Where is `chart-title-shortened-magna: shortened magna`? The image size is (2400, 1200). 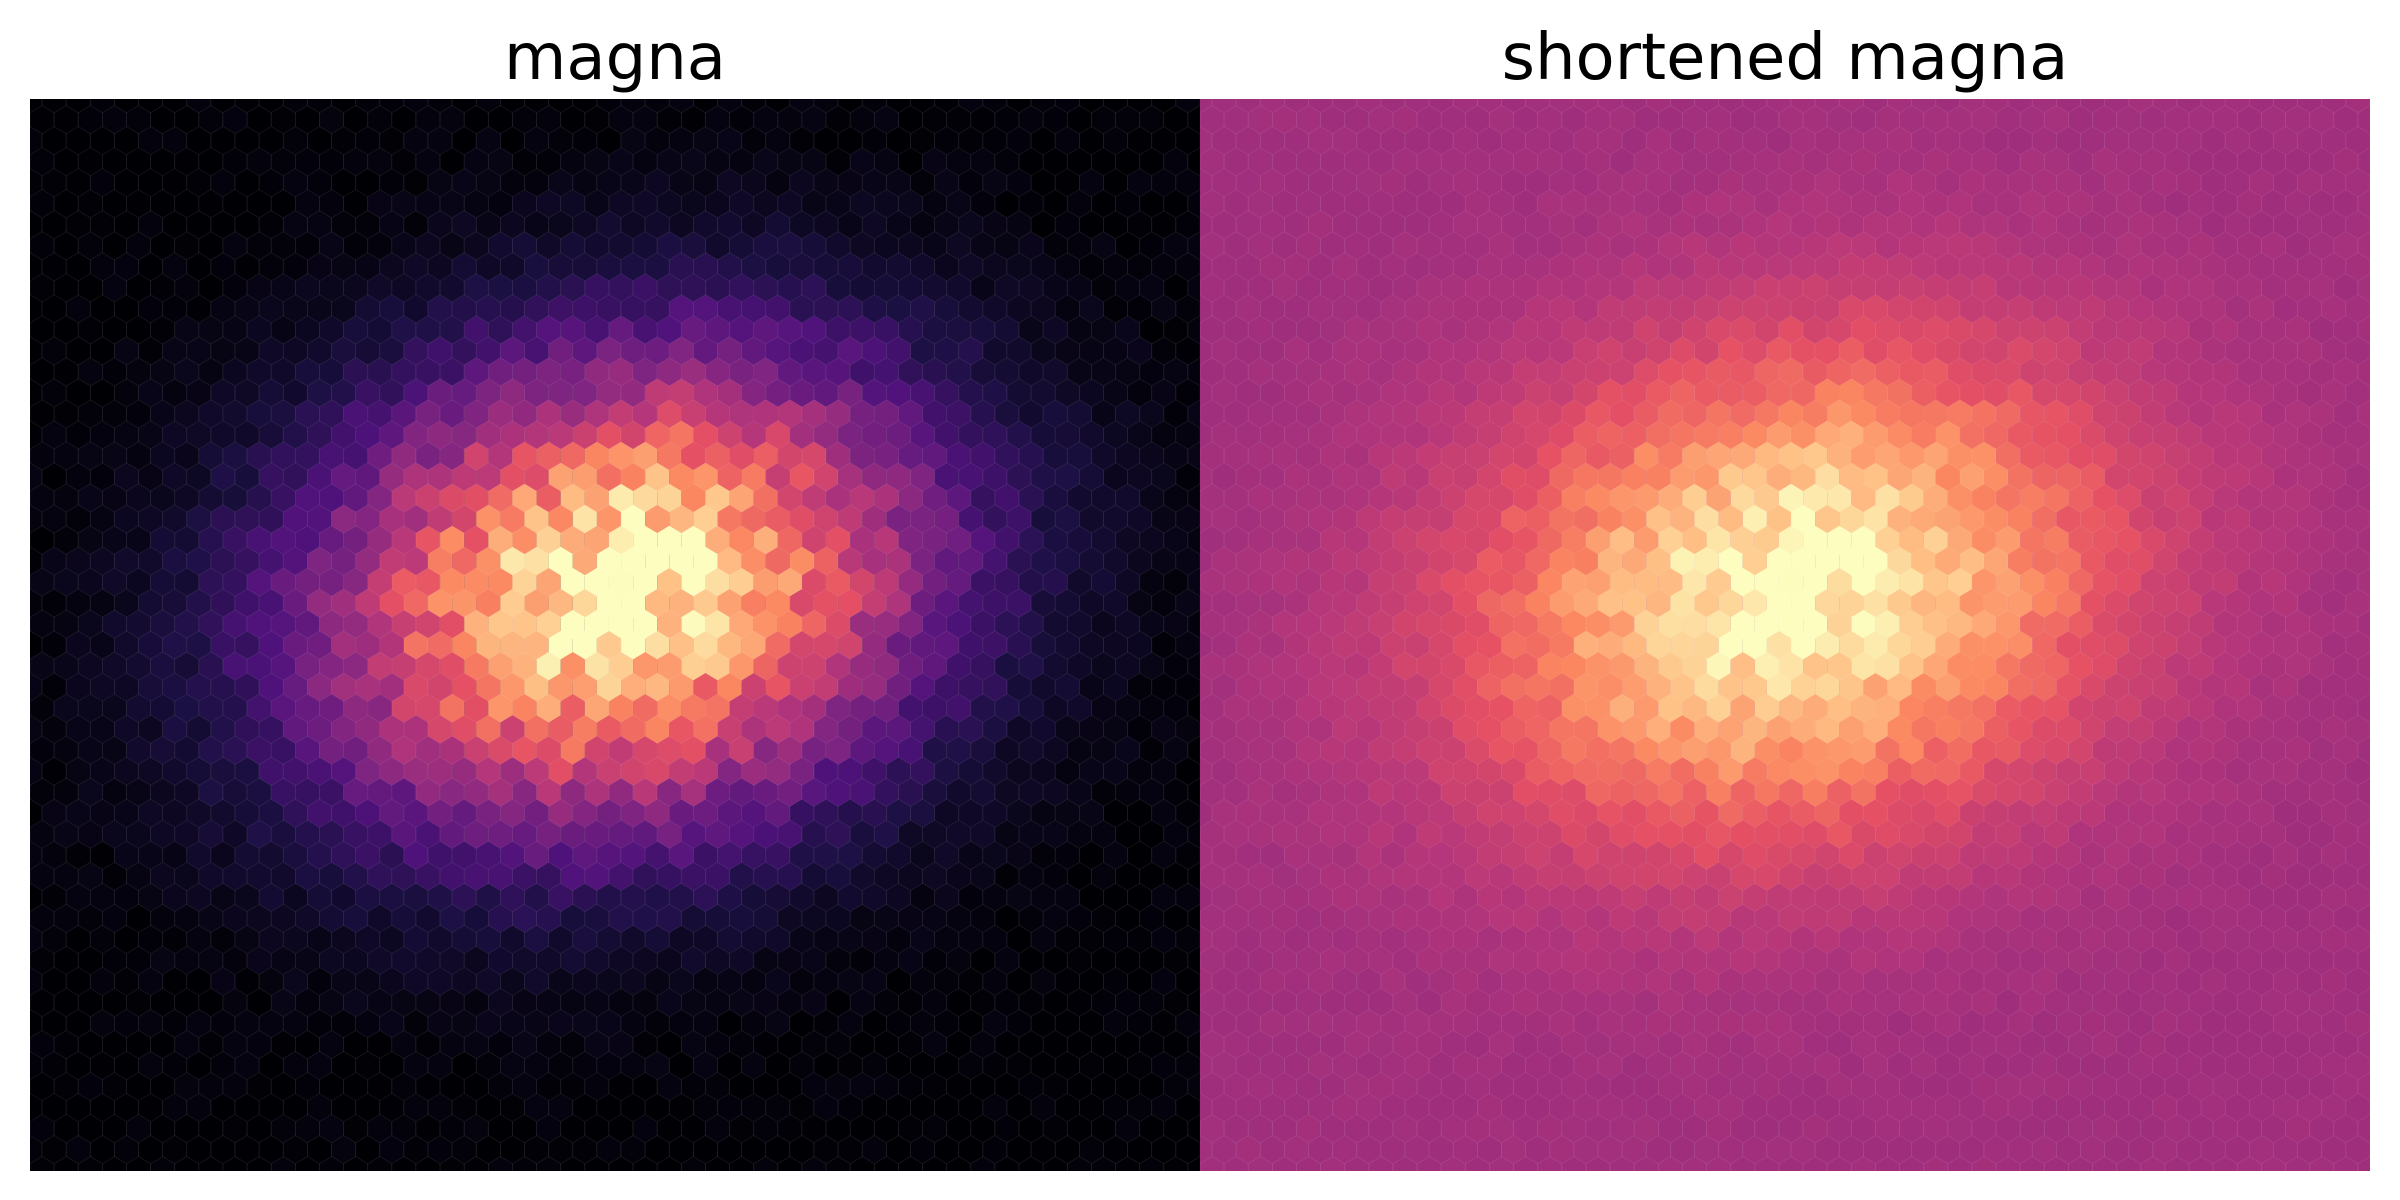 chart-title-shortened-magna: shortened magna is located at coordinates (1785, 58).